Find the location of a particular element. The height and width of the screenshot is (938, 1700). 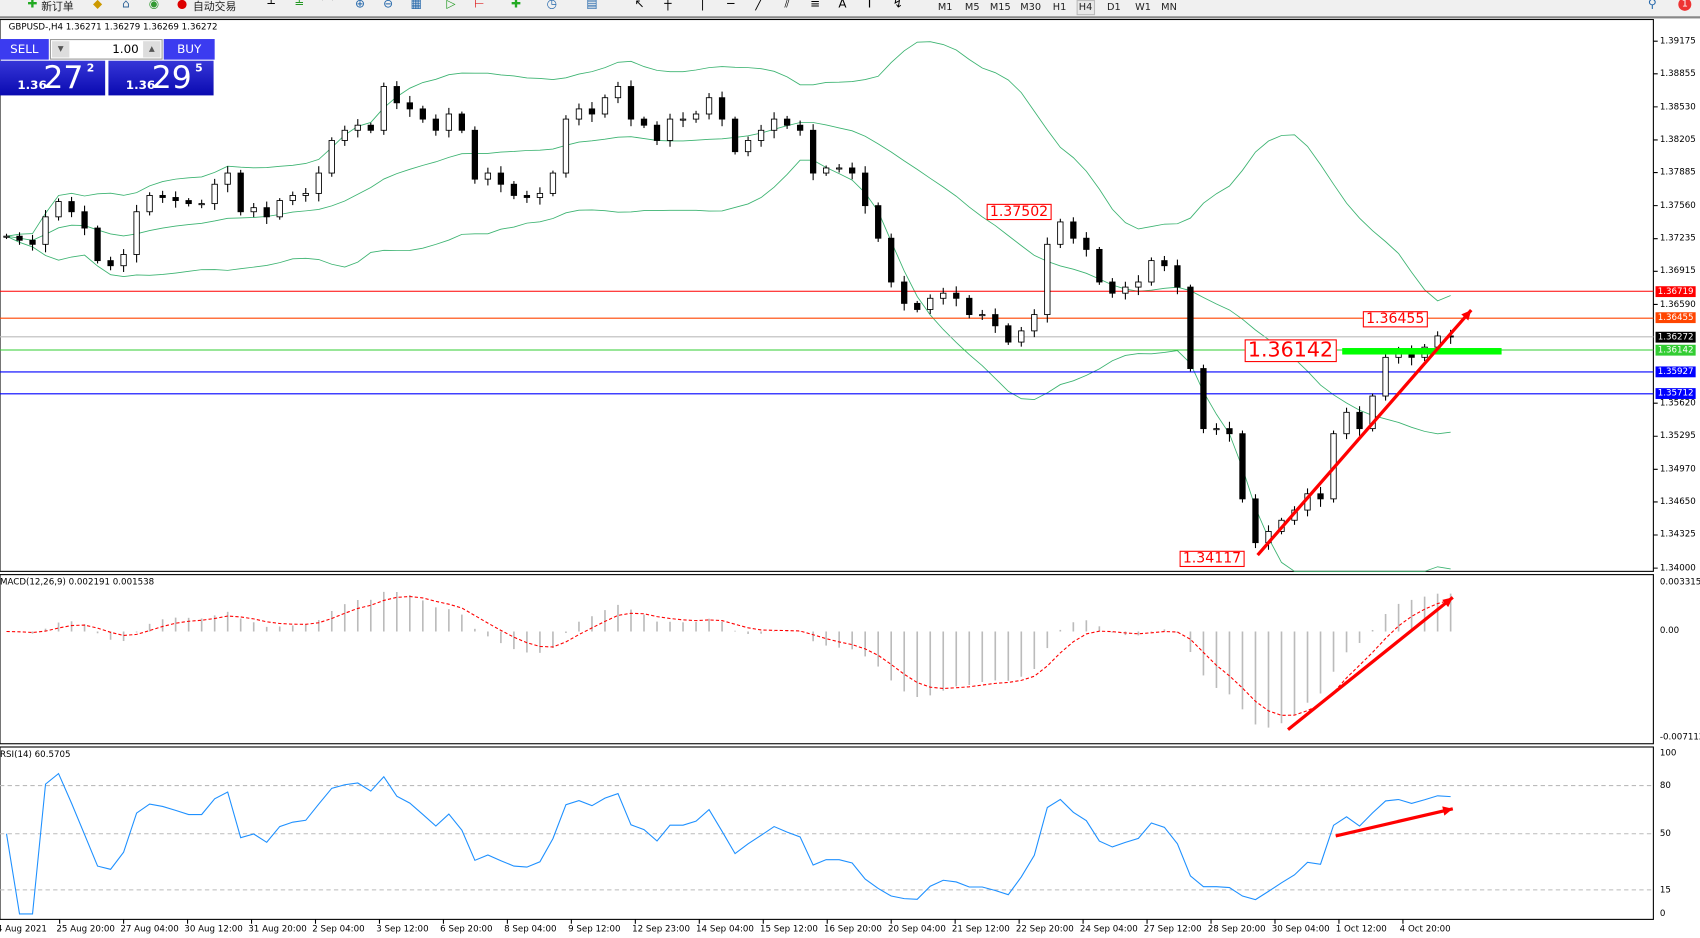

autoscroll-icon: ▷ is located at coordinates (451, 5).